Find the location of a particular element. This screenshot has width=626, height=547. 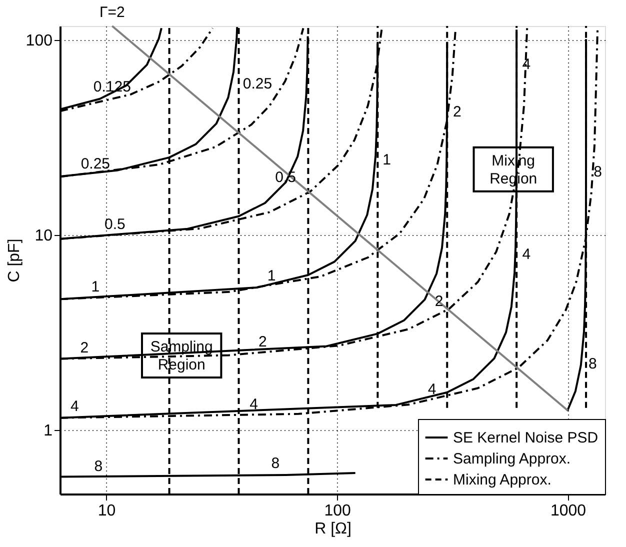

x-tick-label: 10 is located at coordinates (107, 511).